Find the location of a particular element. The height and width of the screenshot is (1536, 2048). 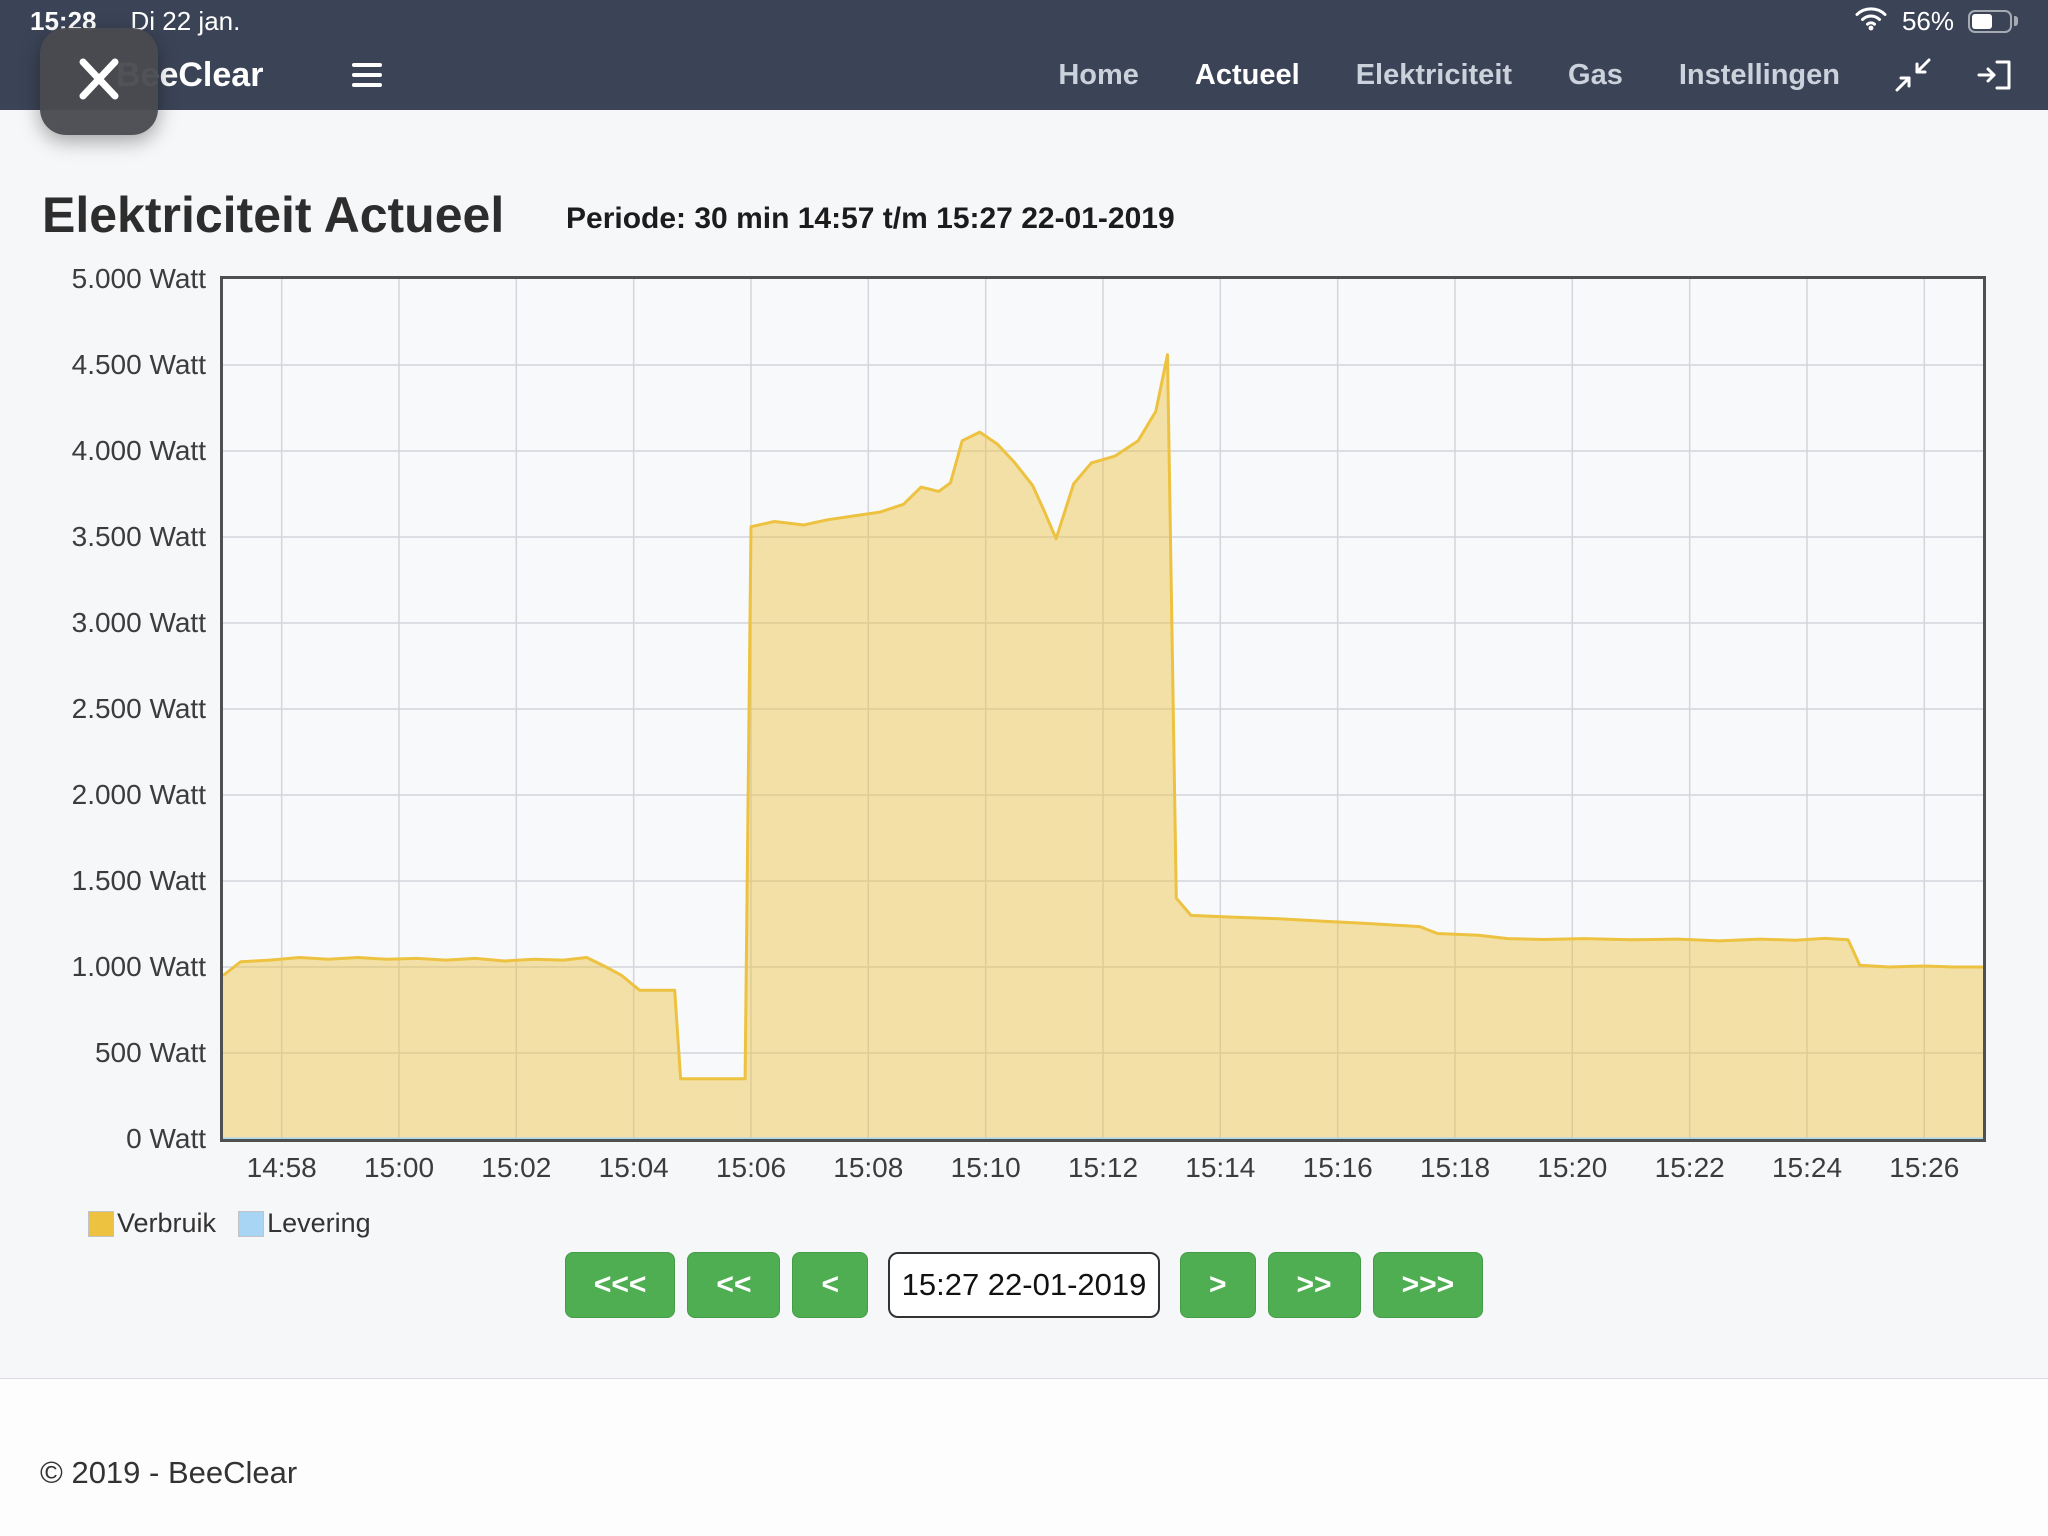

x-axis-tick-label: 15:02 is located at coordinates (516, 1167).